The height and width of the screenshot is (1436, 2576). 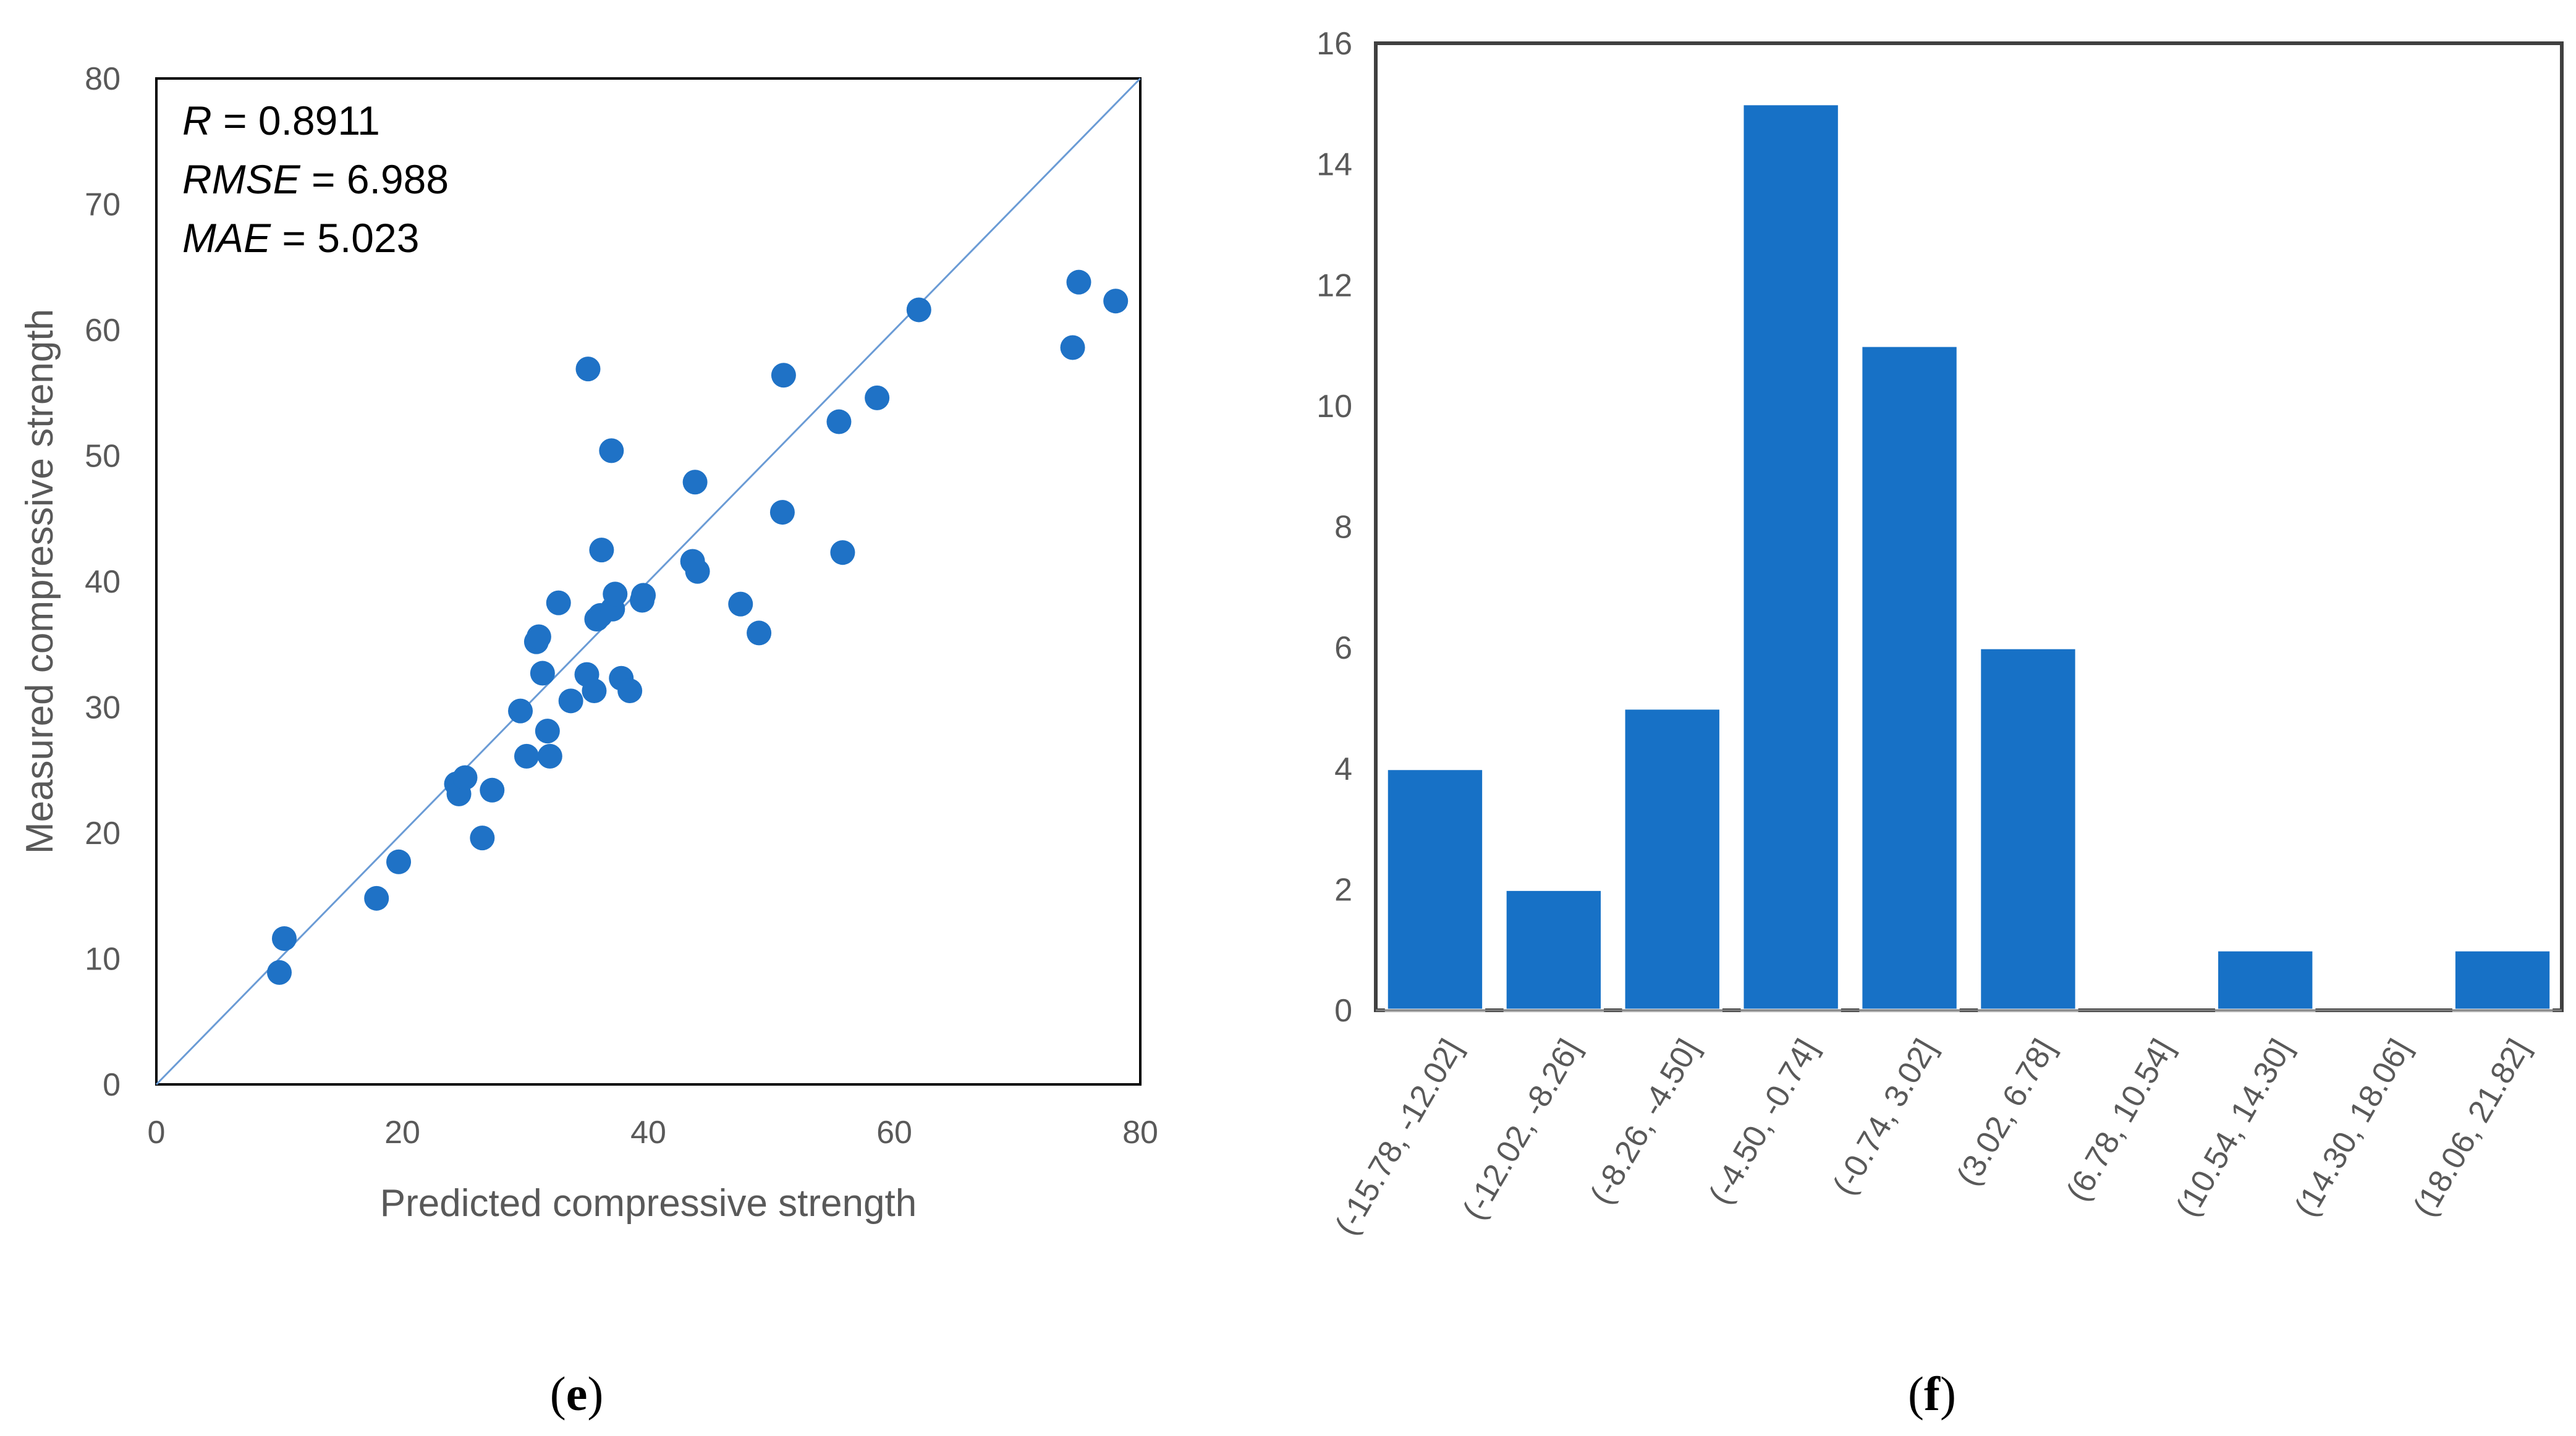 I want to click on histogram-y-tick-labels: 0 2 4 6 8 10 12 14 16, so click(x=1334, y=528).